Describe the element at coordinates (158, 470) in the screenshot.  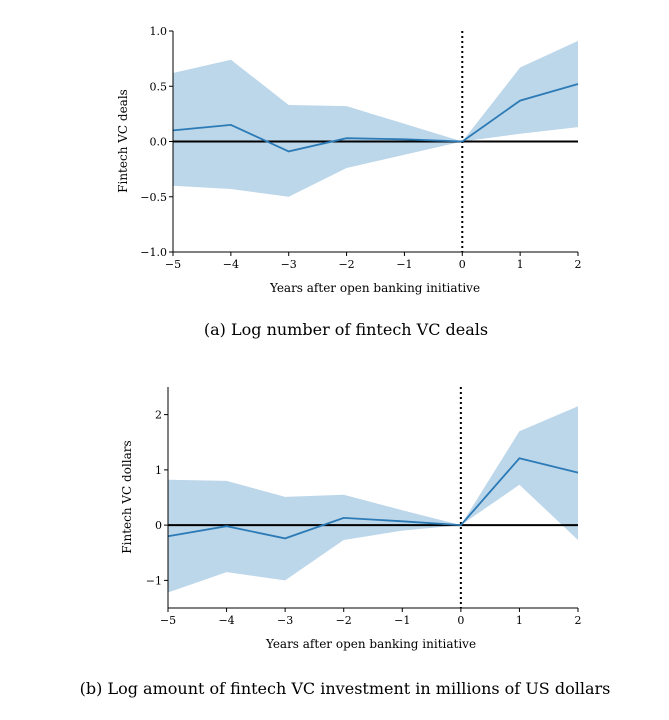
I see `panel-b-y-tick-label: 1` at that location.